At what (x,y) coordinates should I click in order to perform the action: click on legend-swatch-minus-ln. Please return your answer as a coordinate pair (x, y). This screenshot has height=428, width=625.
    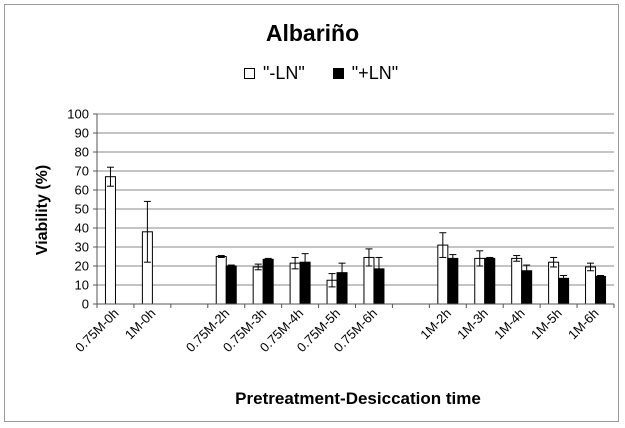
    Looking at the image, I should click on (249, 73).